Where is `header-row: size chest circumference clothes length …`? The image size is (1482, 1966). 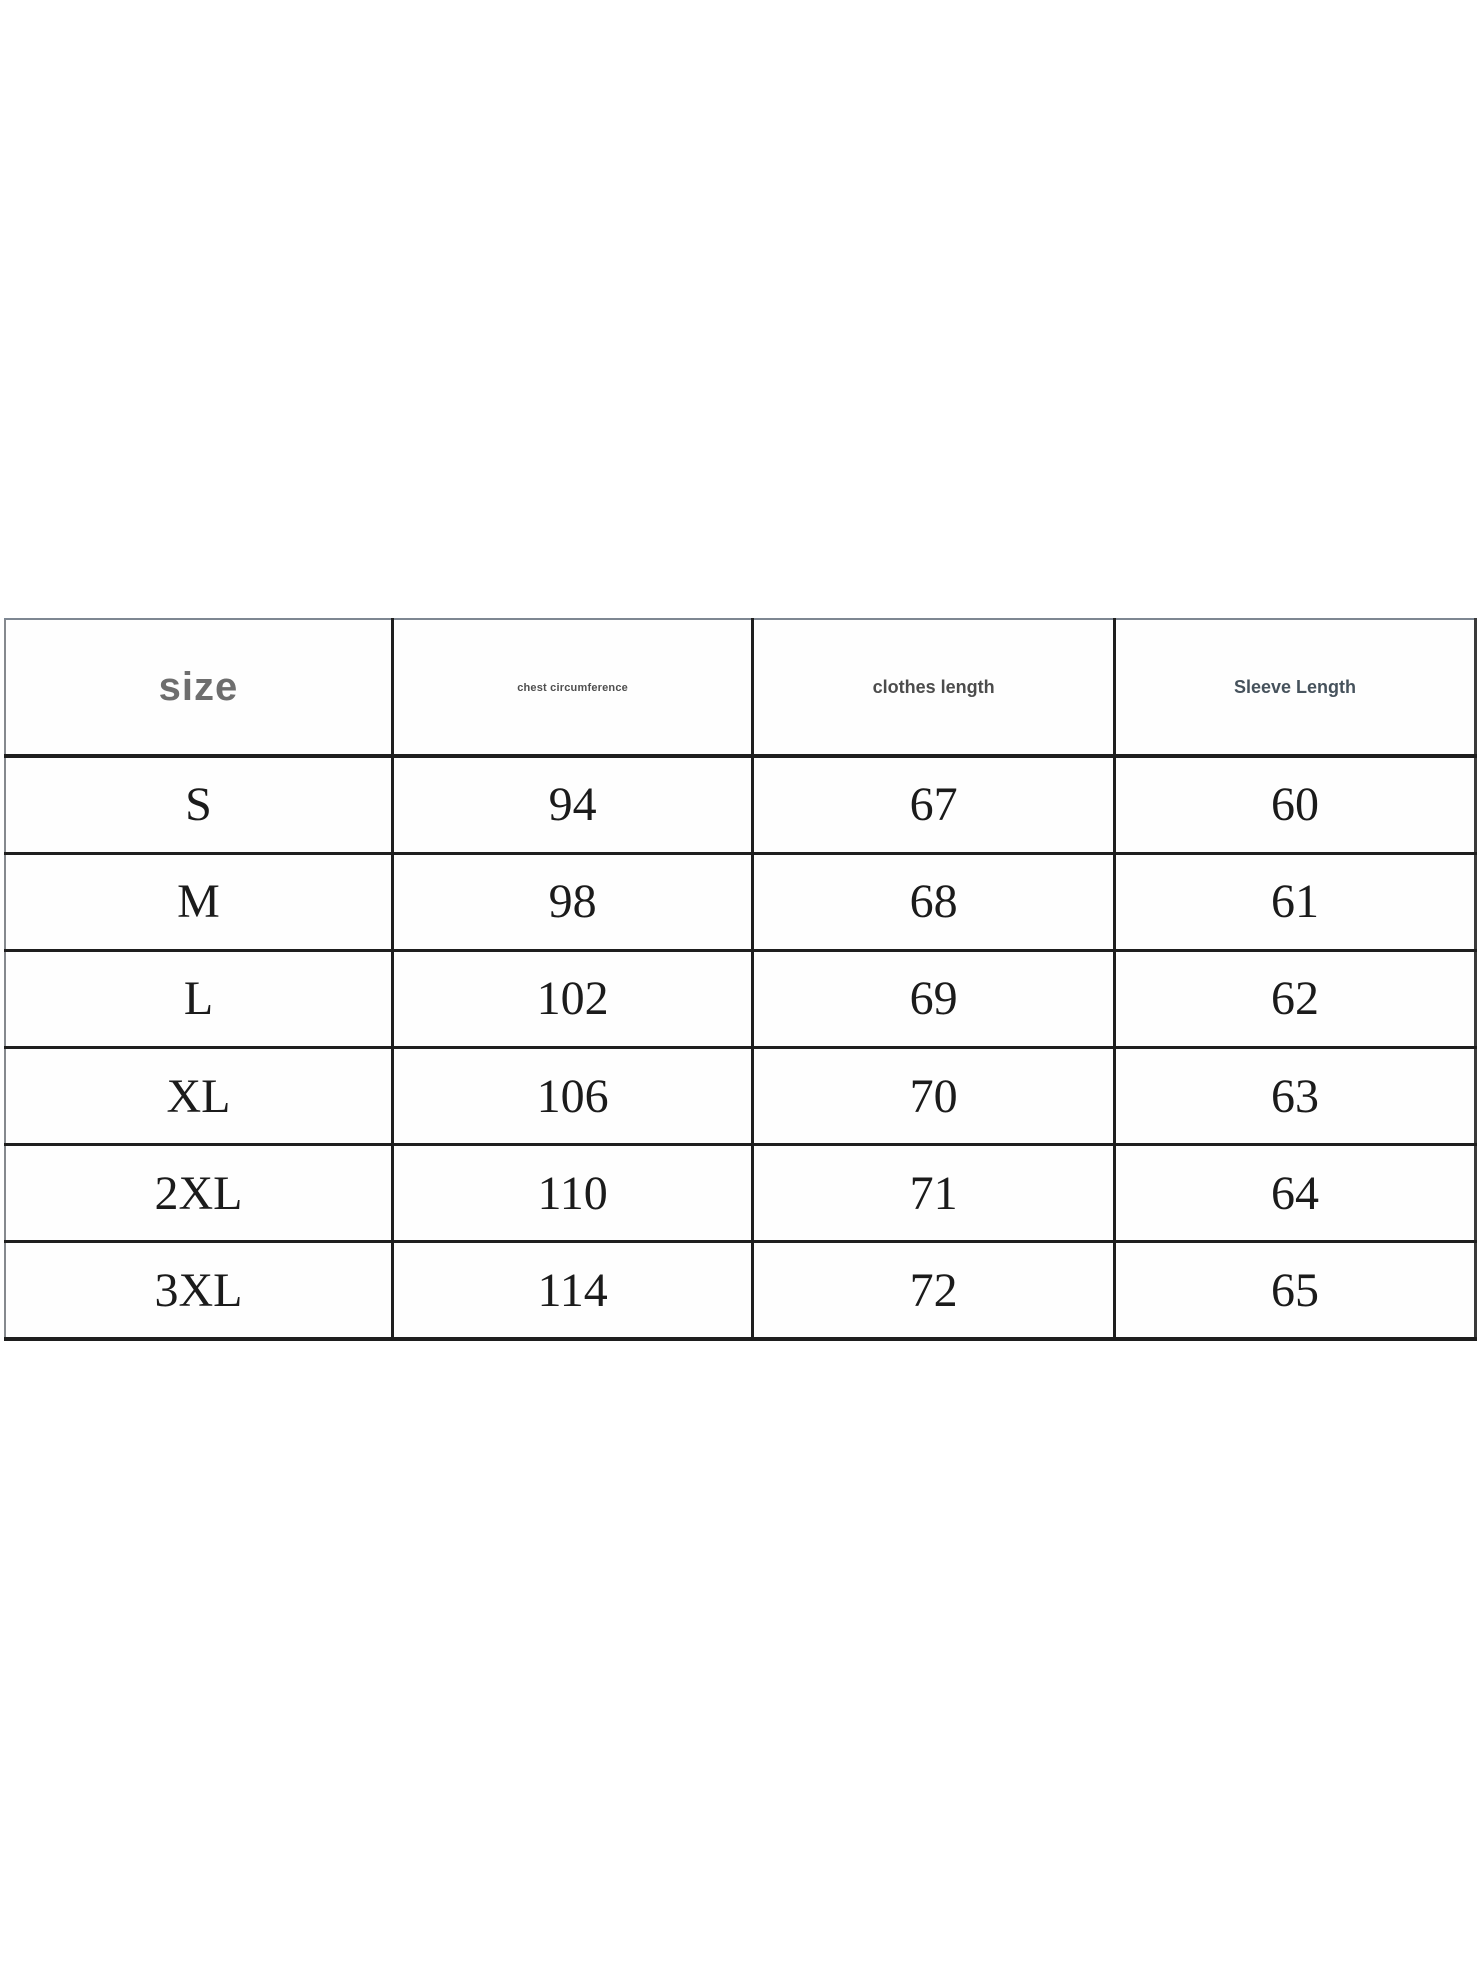
header-row: size chest circumference clothes length … is located at coordinates (740, 688).